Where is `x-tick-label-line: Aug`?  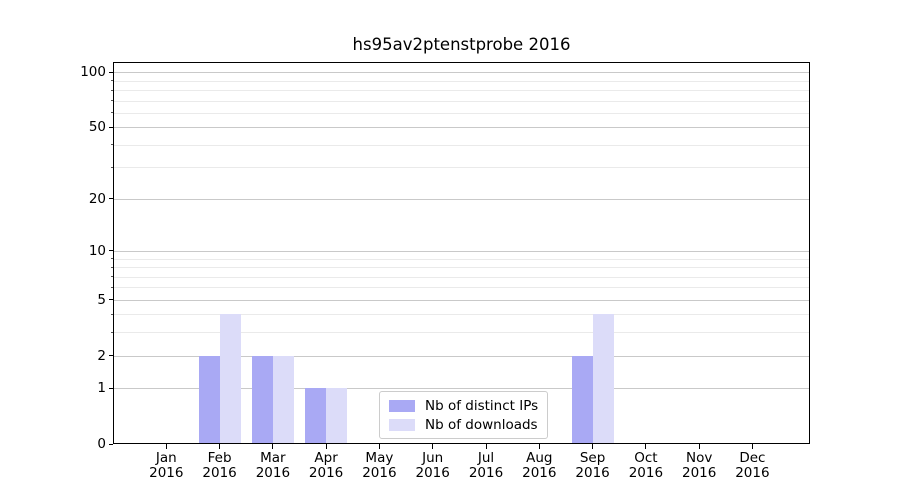 x-tick-label-line: Aug is located at coordinates (539, 458).